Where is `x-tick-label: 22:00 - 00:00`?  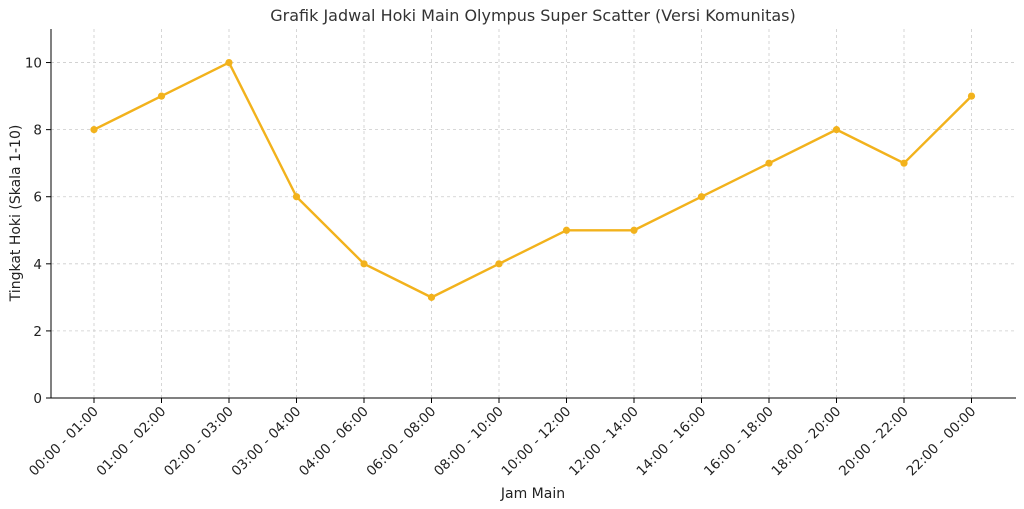
x-tick-label: 22:00 - 00:00 is located at coordinates (941, 442).